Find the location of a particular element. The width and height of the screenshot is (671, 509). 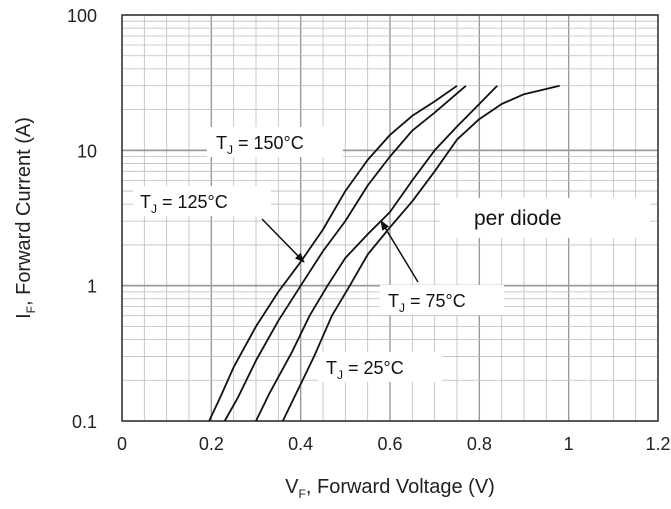

label-tj-125c-bg is located at coordinates (202, 201).